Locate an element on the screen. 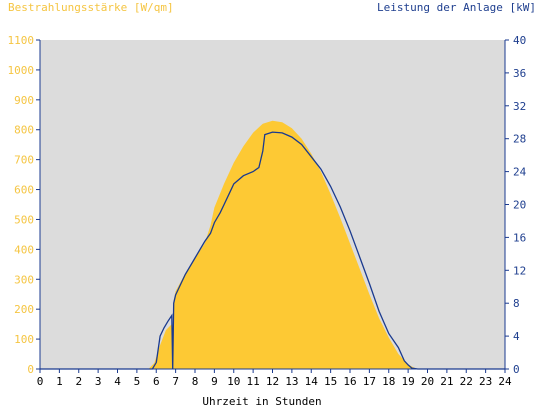  x-axis-tick-label: 13 is located at coordinates (291, 381).